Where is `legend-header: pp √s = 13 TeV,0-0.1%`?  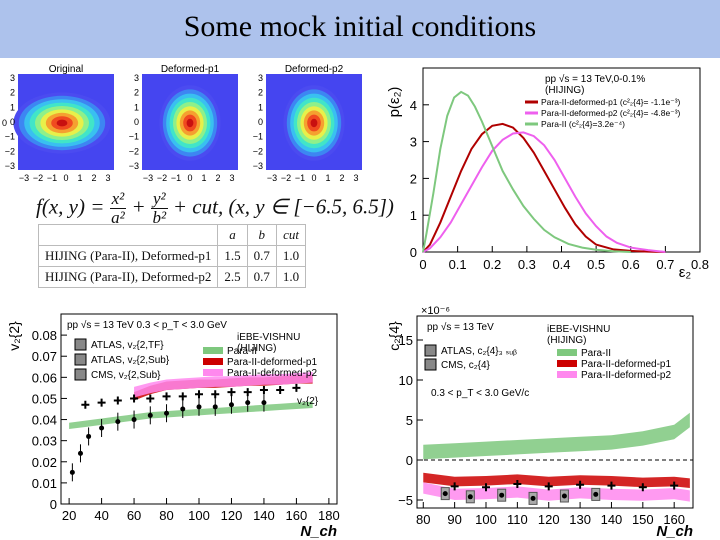
legend-header: pp √s = 13 TeV,0-0.1% is located at coordinates (595, 79).